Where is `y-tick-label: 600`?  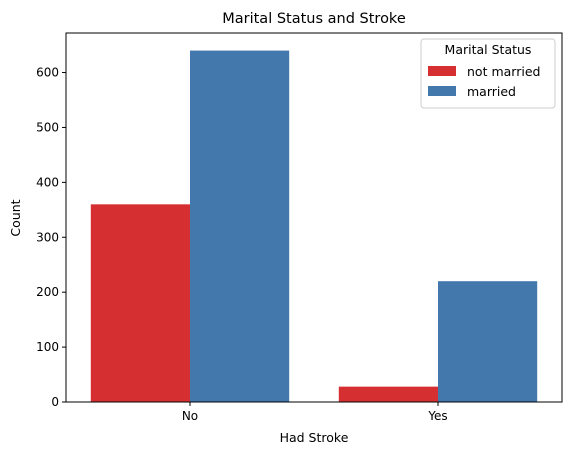
y-tick-label: 600 is located at coordinates (47, 73).